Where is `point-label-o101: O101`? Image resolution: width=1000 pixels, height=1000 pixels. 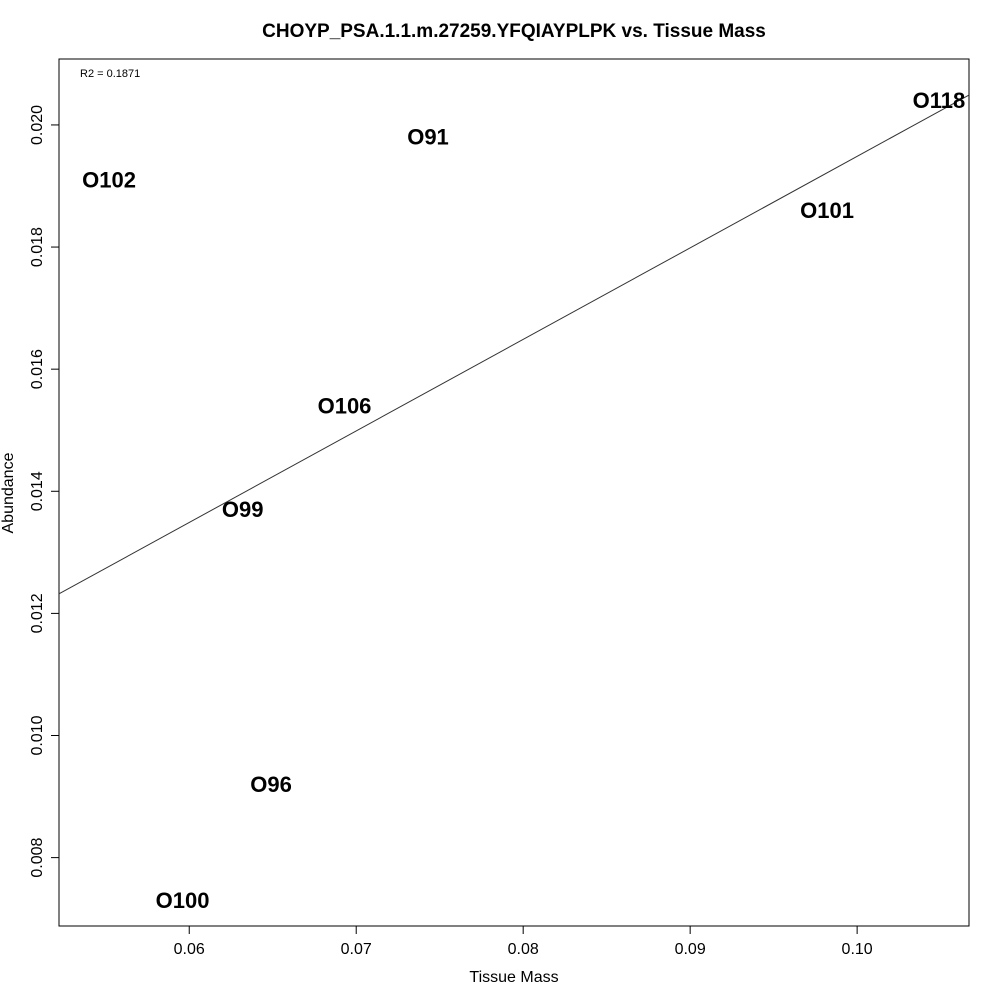 point-label-o101: O101 is located at coordinates (827, 210).